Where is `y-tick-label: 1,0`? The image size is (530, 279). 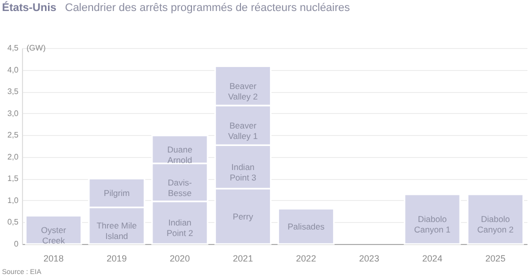
y-tick-label: 1,0 is located at coordinates (13, 200).